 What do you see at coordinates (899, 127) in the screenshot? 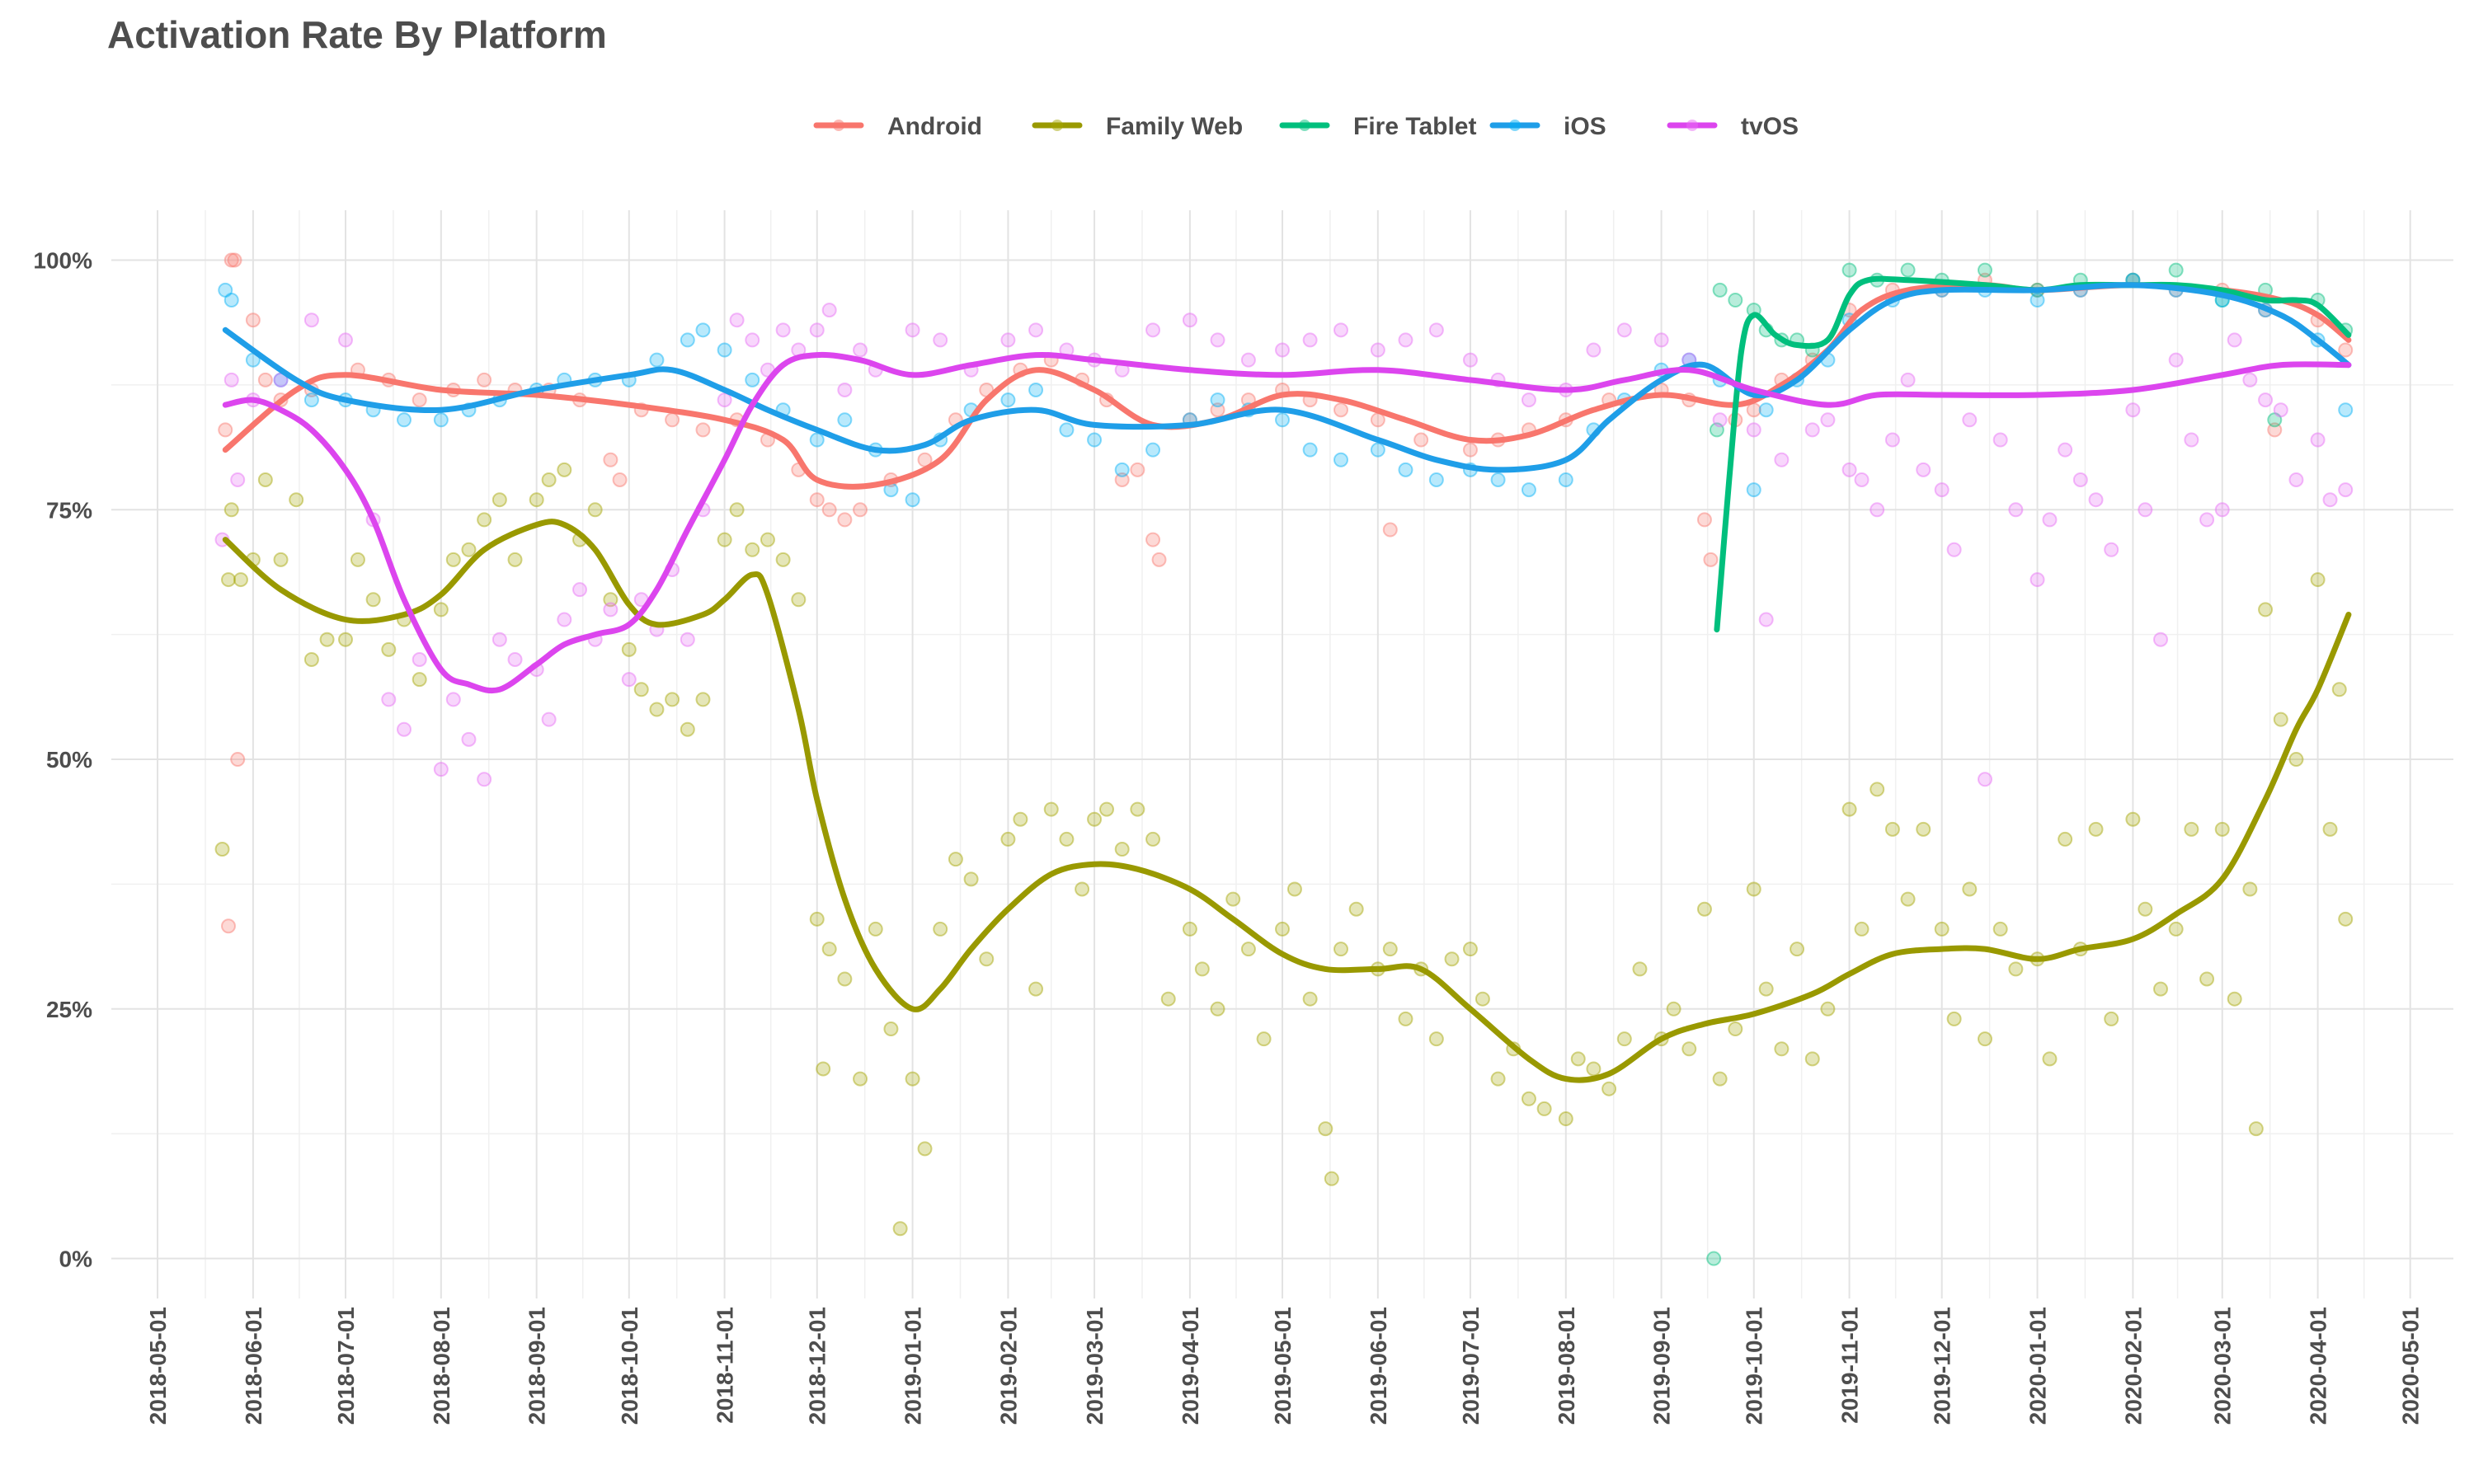
I see `legend-item-android: Android` at bounding box center [899, 127].